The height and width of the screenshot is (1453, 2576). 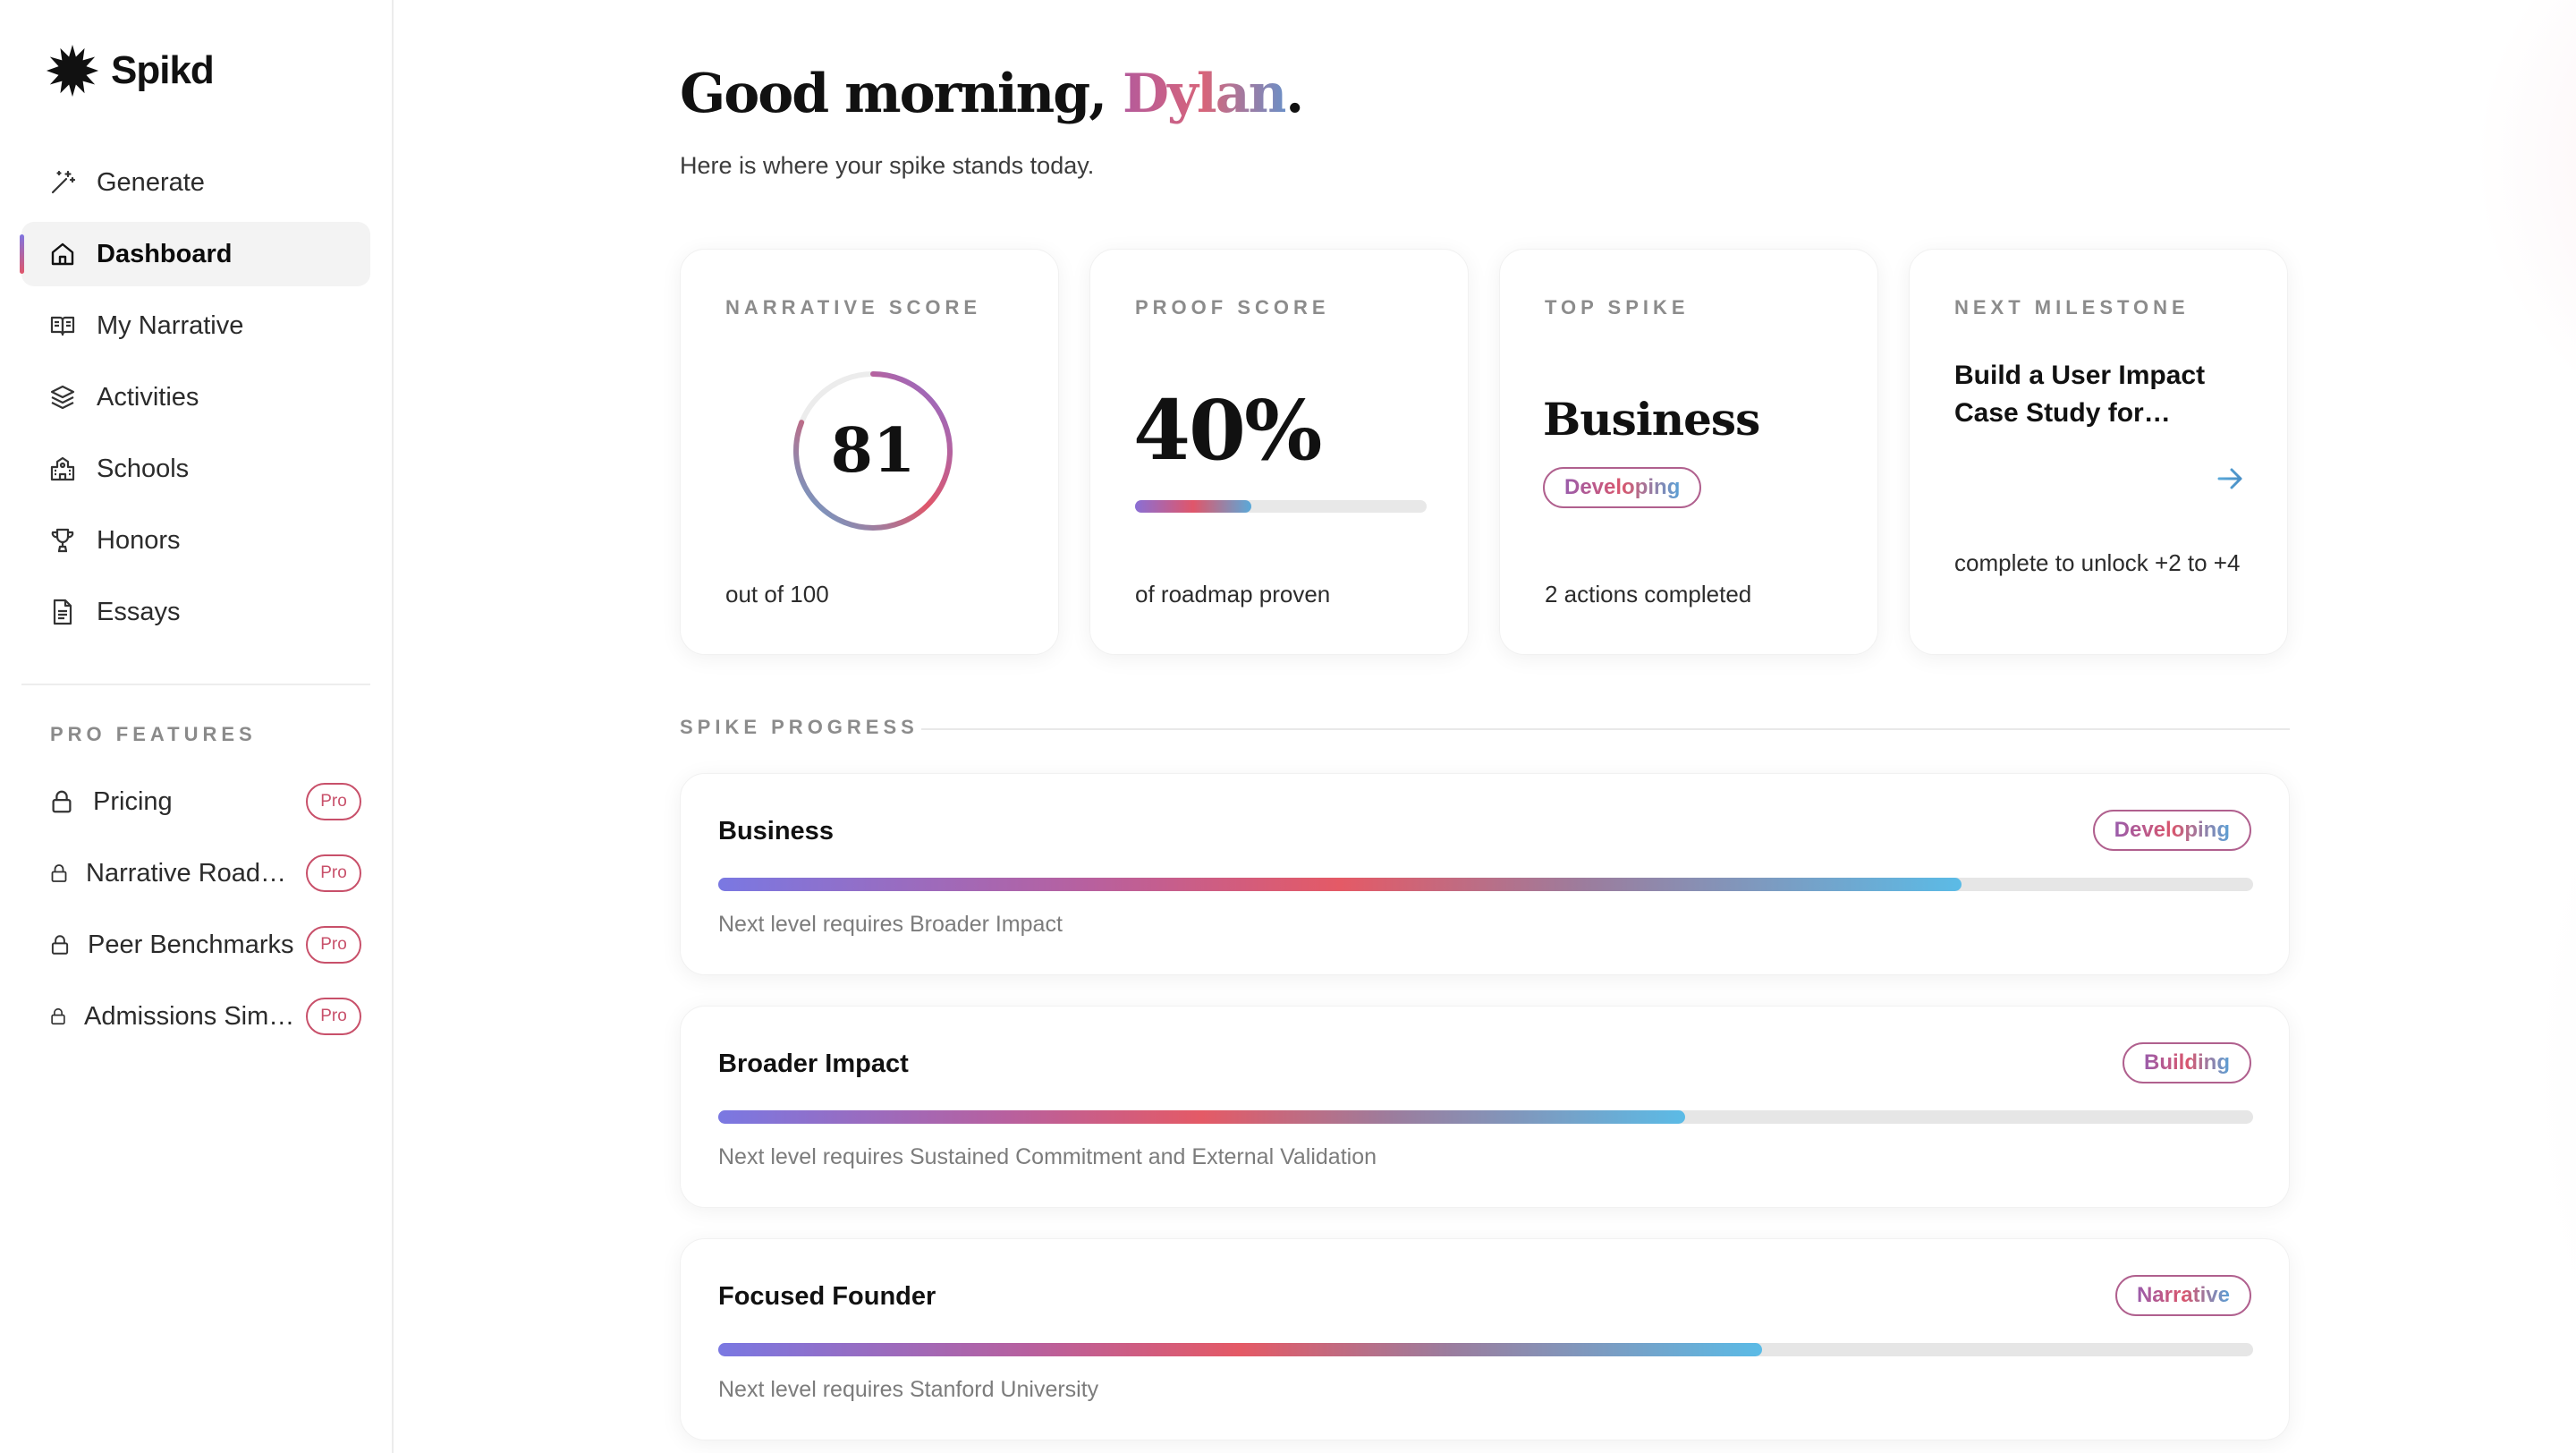 I want to click on pro-item-label: Admissions Simulator, so click(x=195, y=1016).